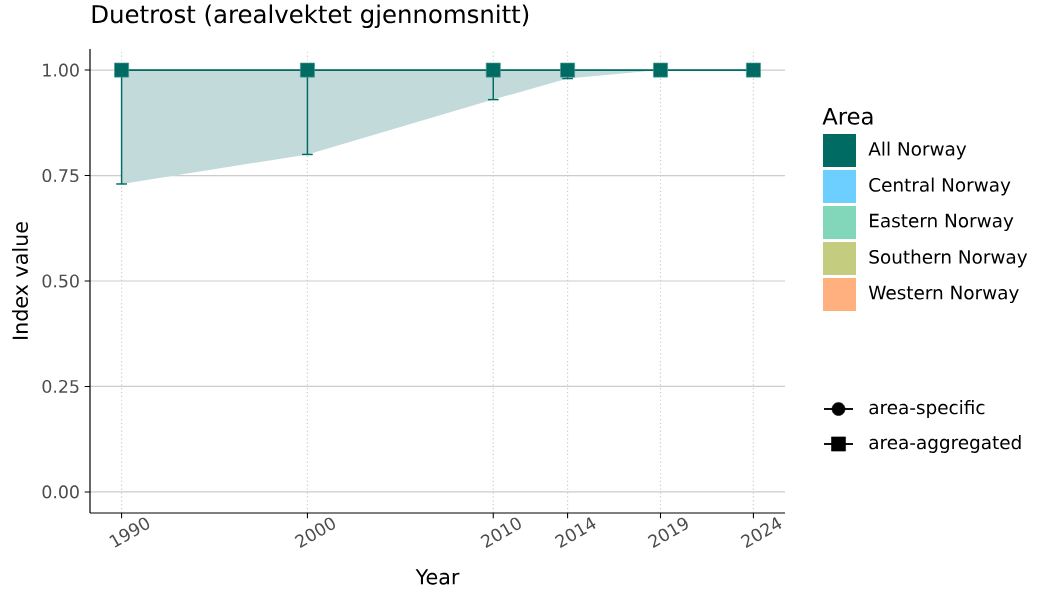  I want to click on legend-label: Western Norway, so click(943, 294).